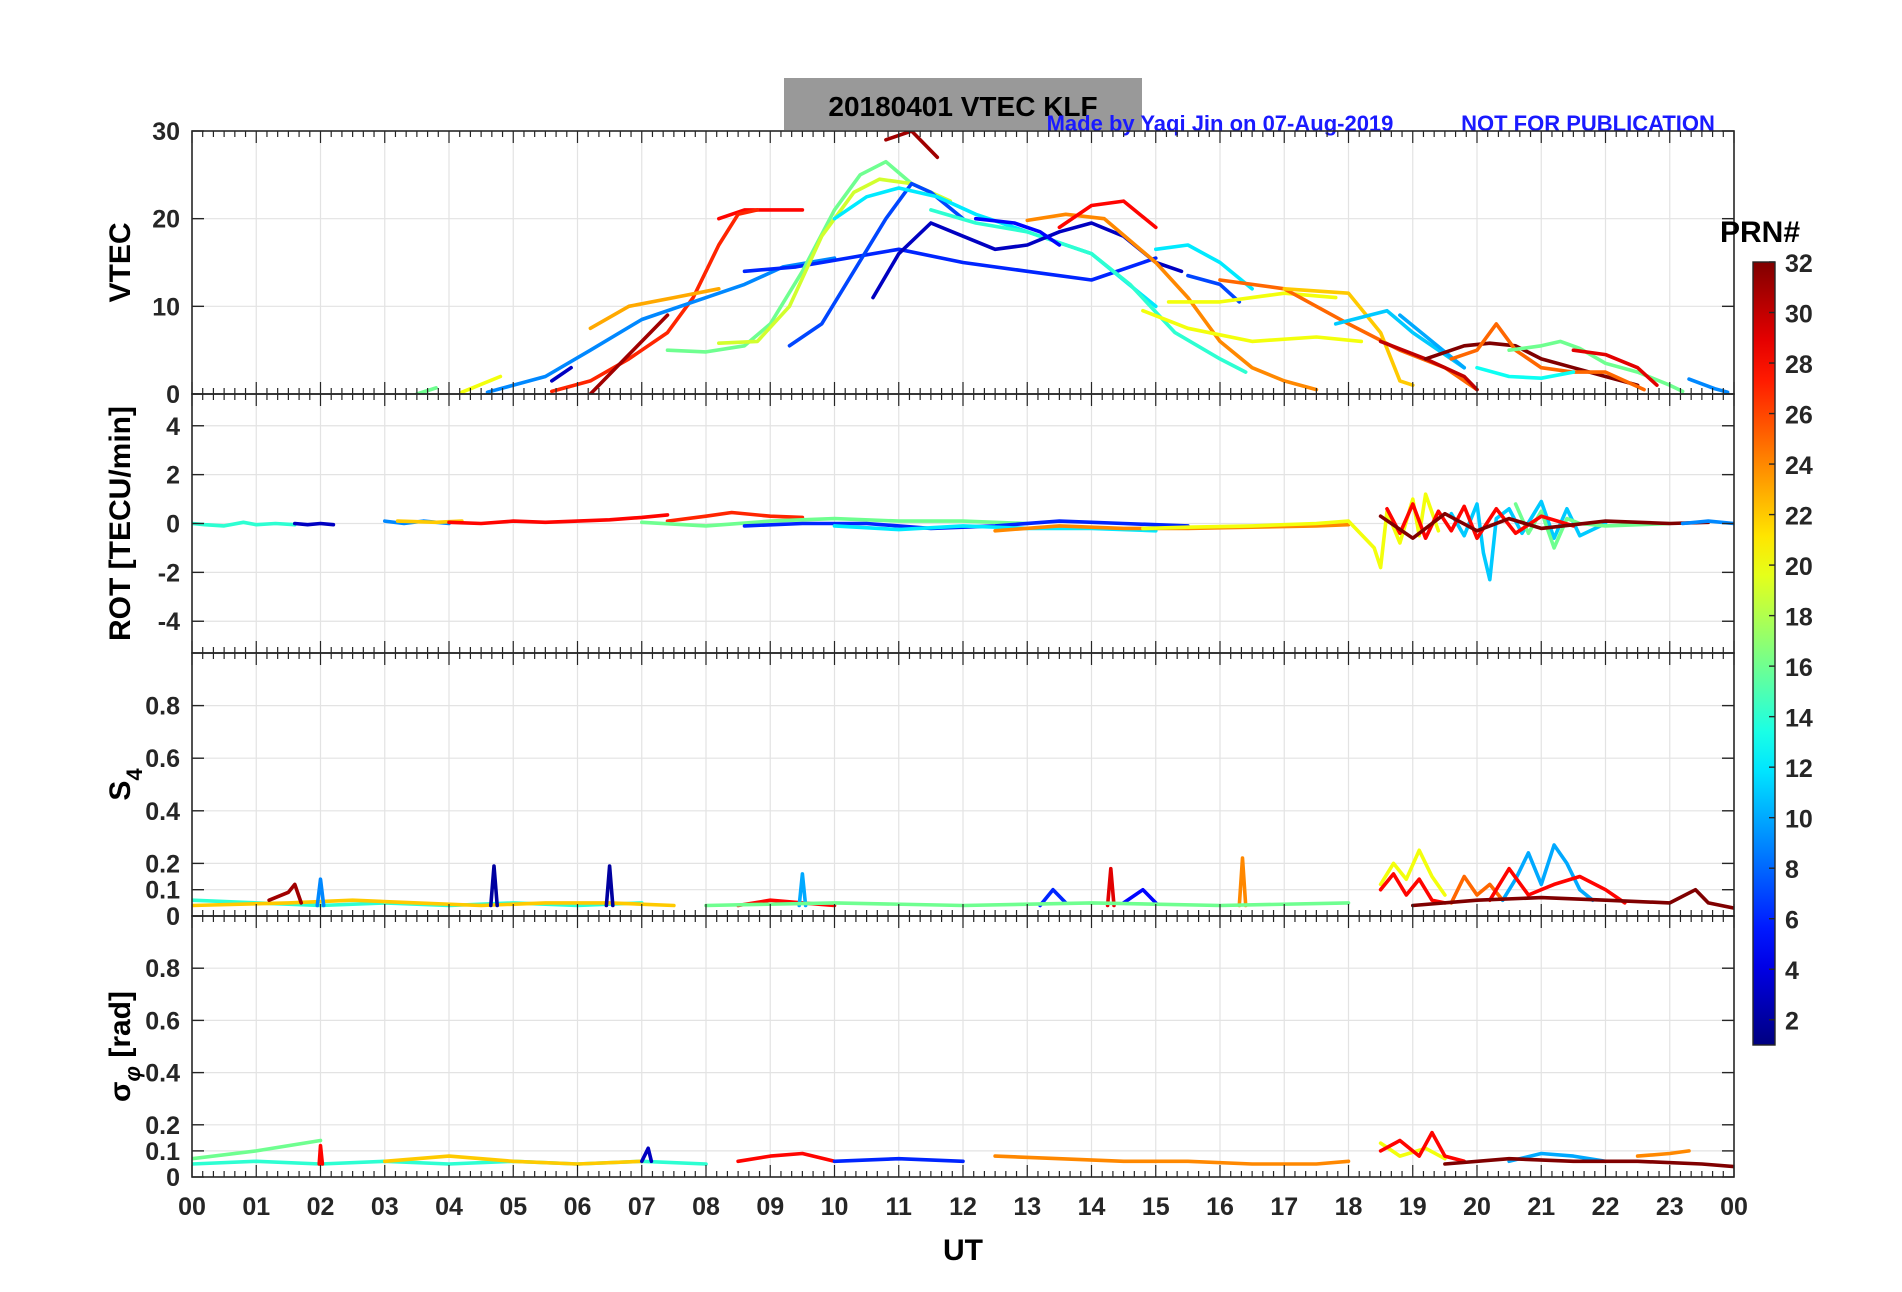 The height and width of the screenshot is (1292, 1902). Describe the element at coordinates (1799, 264) in the screenshot. I see `colorbar-tick-label: 32` at that location.